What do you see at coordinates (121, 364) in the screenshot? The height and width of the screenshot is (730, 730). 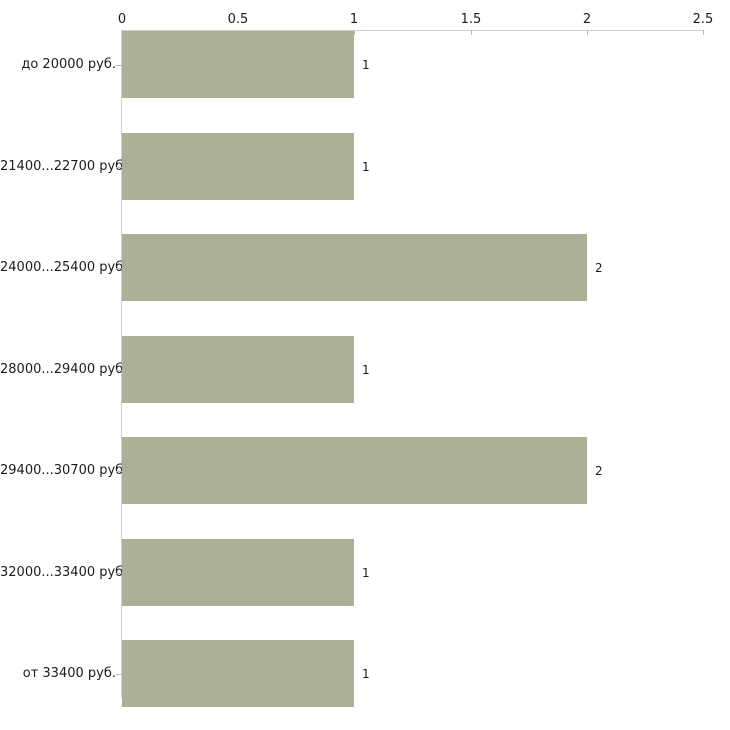 I see `y-axis-line` at bounding box center [121, 364].